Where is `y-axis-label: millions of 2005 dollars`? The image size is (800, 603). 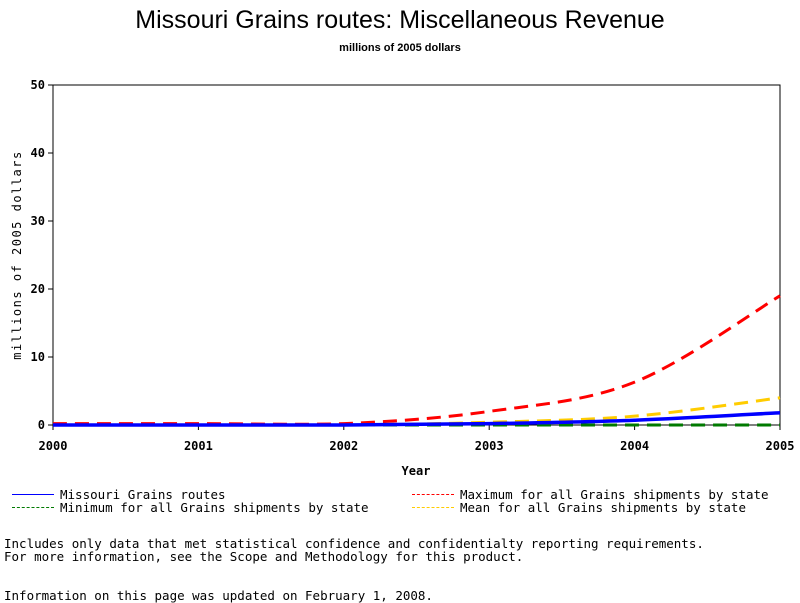
y-axis-label: millions of 2005 dollars is located at coordinates (17, 254).